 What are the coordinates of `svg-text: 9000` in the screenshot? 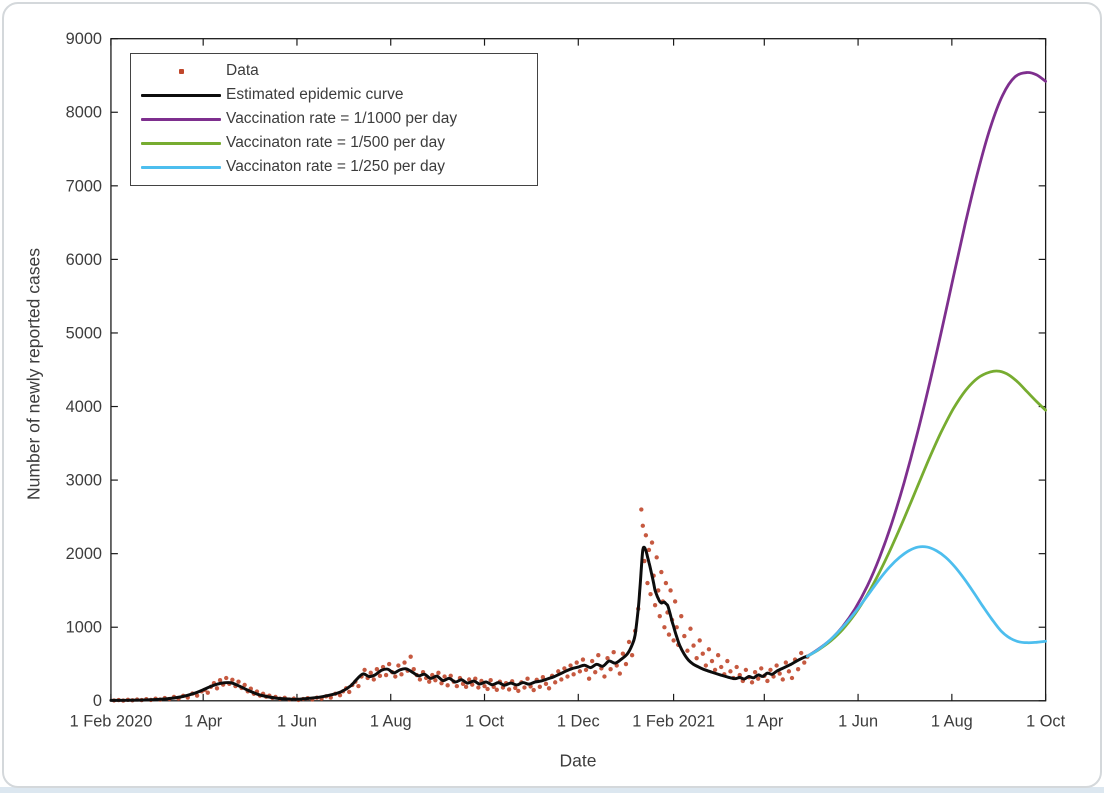 It's located at (84, 39).